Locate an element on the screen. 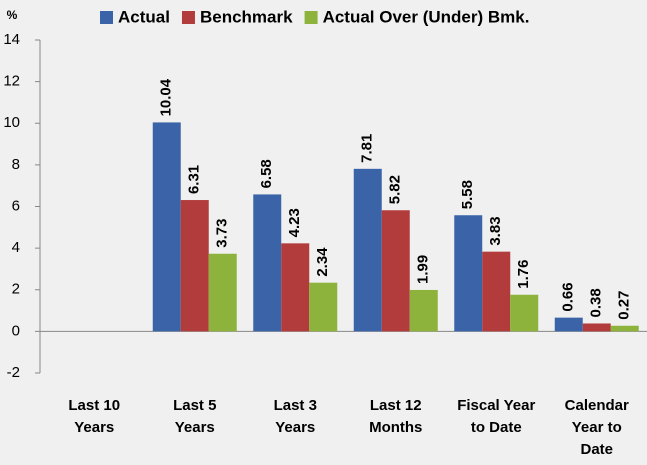  x-tick-label: Date is located at coordinates (596, 449).